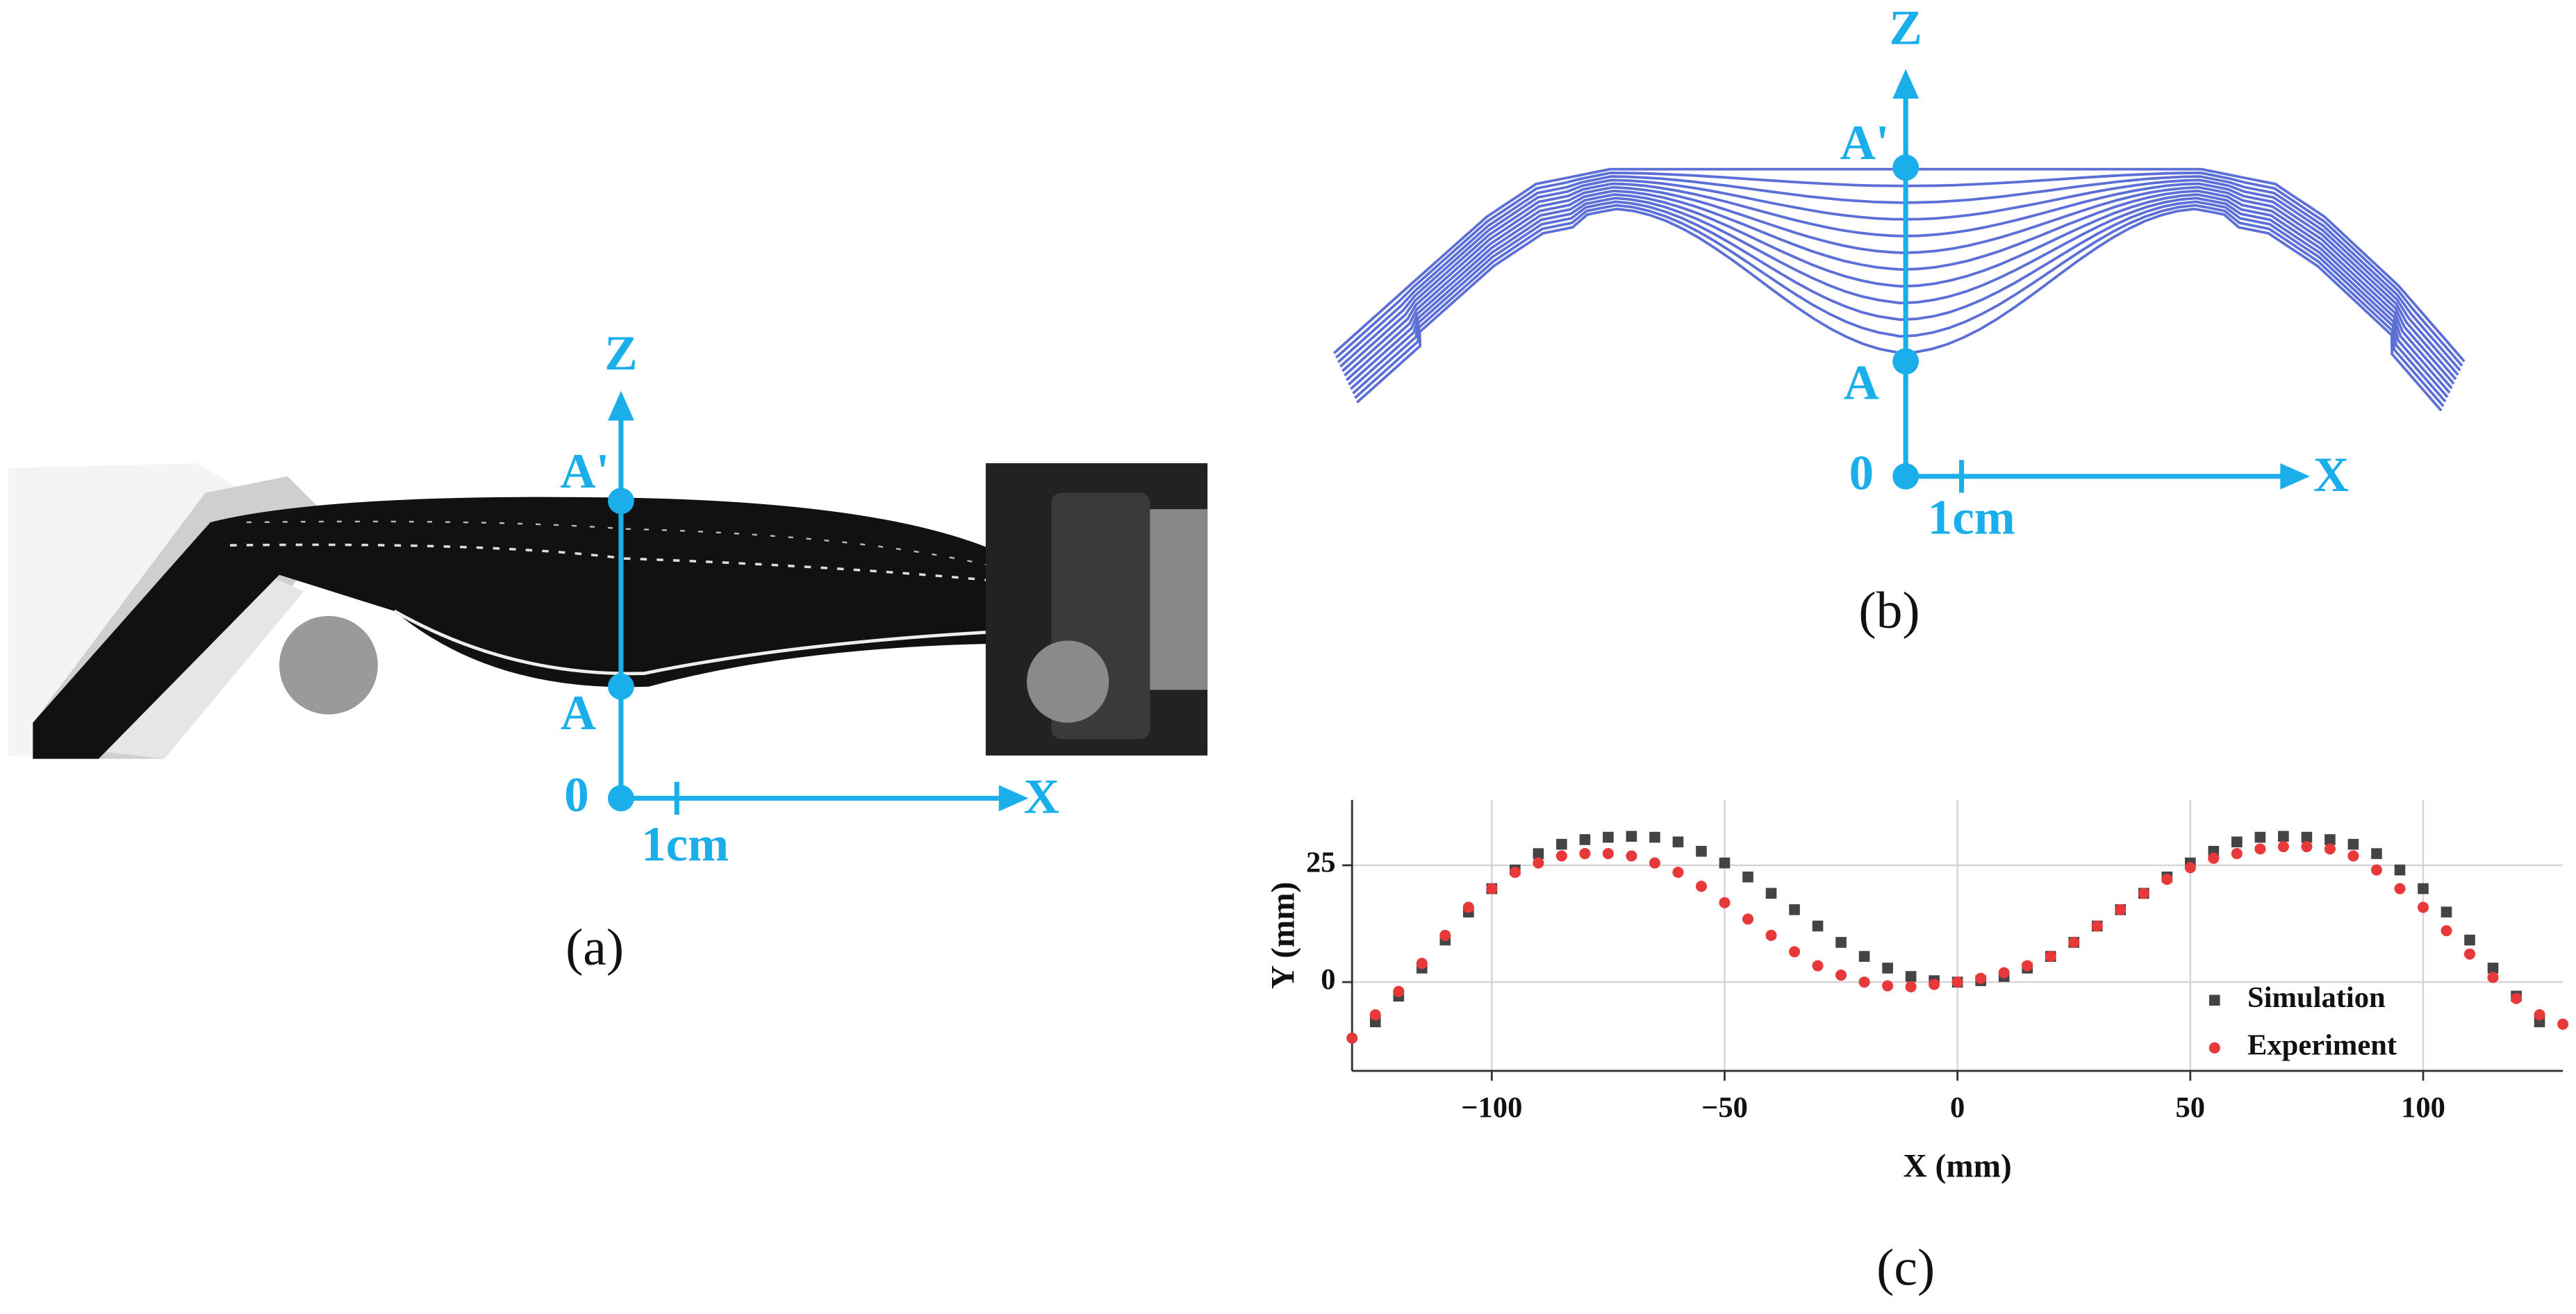  What do you see at coordinates (2423, 1107) in the screenshot?
I see `x-tick-label: 100` at bounding box center [2423, 1107].